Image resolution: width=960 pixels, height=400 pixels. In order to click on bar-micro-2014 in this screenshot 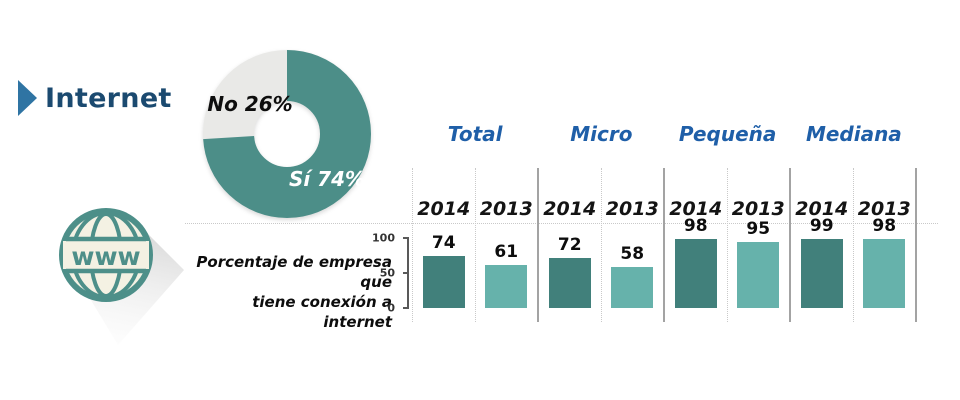, I will do `click(569, 282)`.